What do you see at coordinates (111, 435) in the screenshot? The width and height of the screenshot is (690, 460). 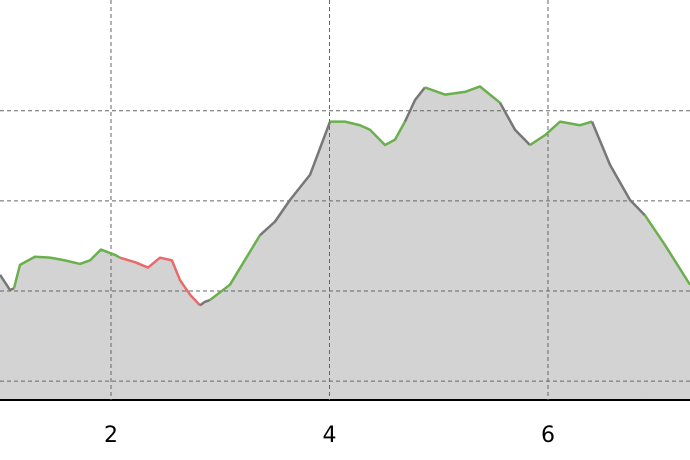 I see `x-tick-label: 2` at bounding box center [111, 435].